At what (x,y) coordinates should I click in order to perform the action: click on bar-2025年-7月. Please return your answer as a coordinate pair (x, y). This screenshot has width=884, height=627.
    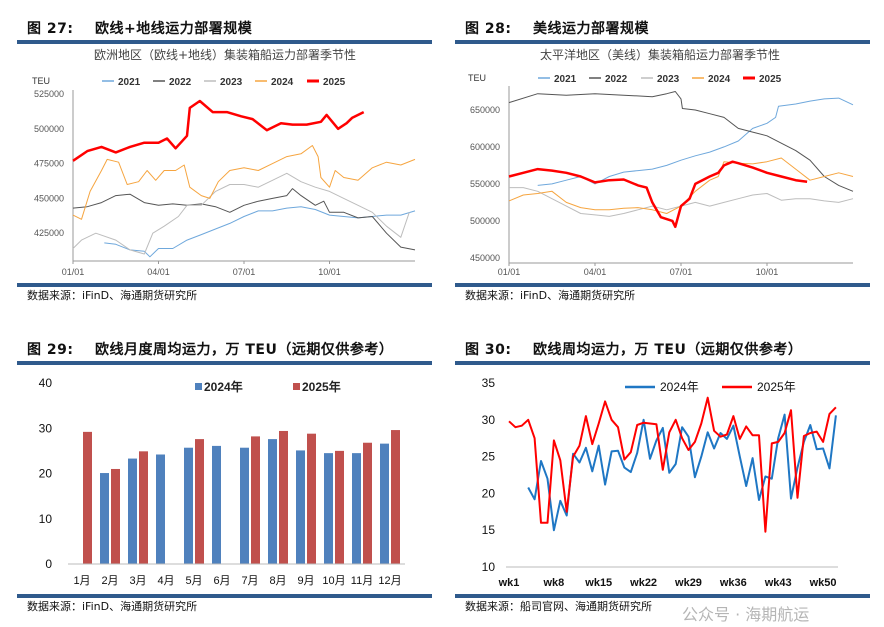
    Looking at the image, I should click on (255, 500).